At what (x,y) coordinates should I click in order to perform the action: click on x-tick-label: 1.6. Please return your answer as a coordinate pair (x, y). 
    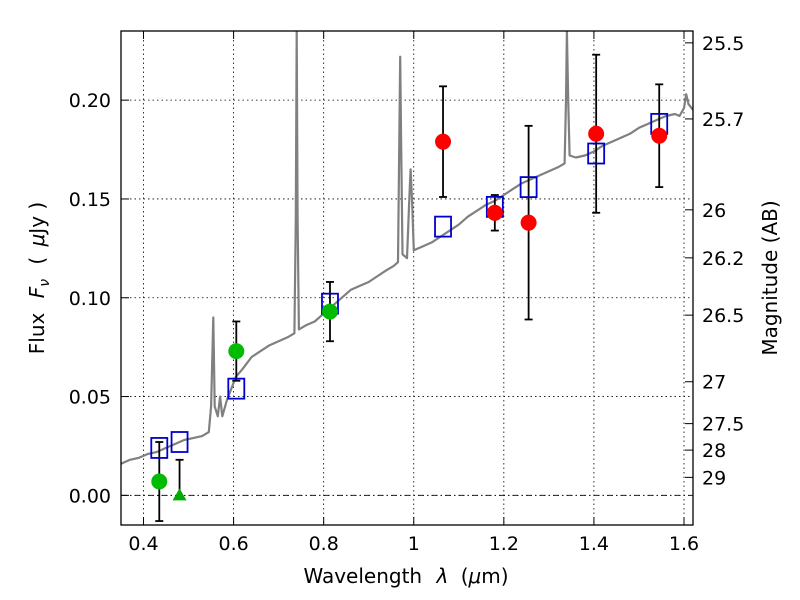
    Looking at the image, I should click on (684, 544).